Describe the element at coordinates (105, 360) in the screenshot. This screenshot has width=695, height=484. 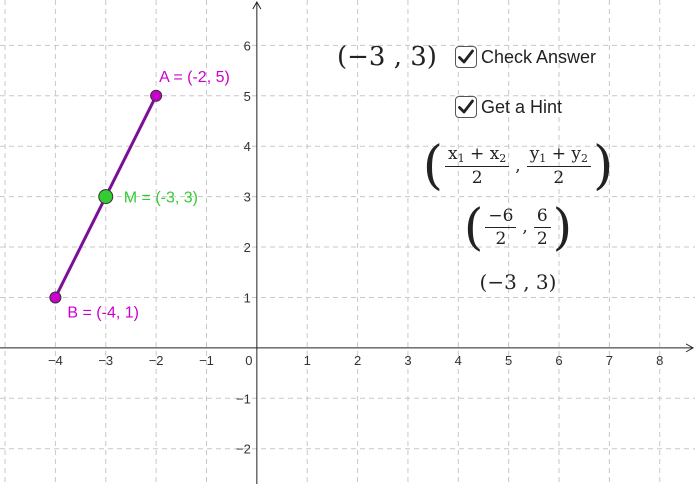
I see `x-tick-label: −3` at that location.